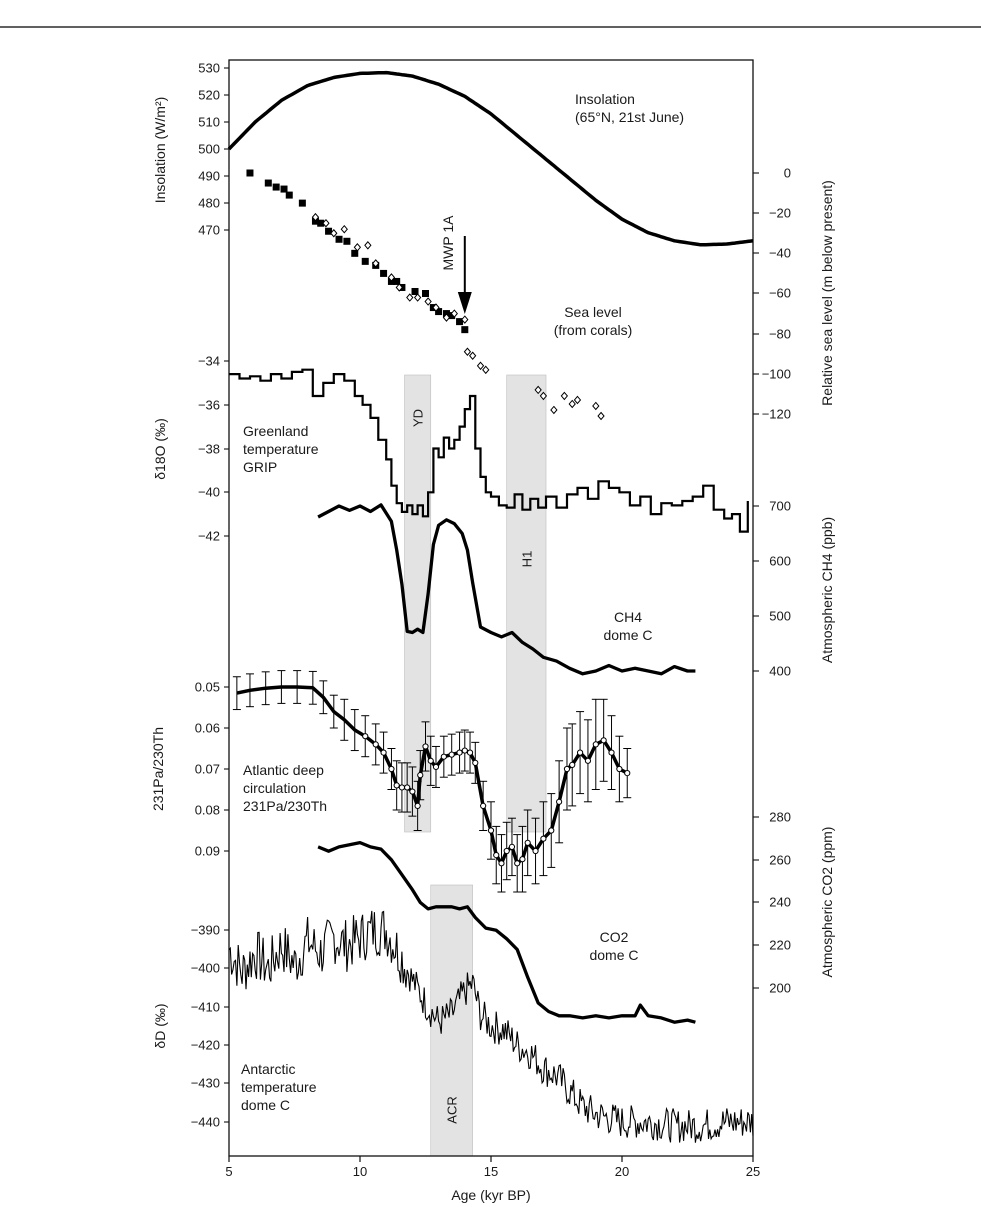  I want to click on pa-th-axis-title: 231Pa/230Th, so click(158, 769).